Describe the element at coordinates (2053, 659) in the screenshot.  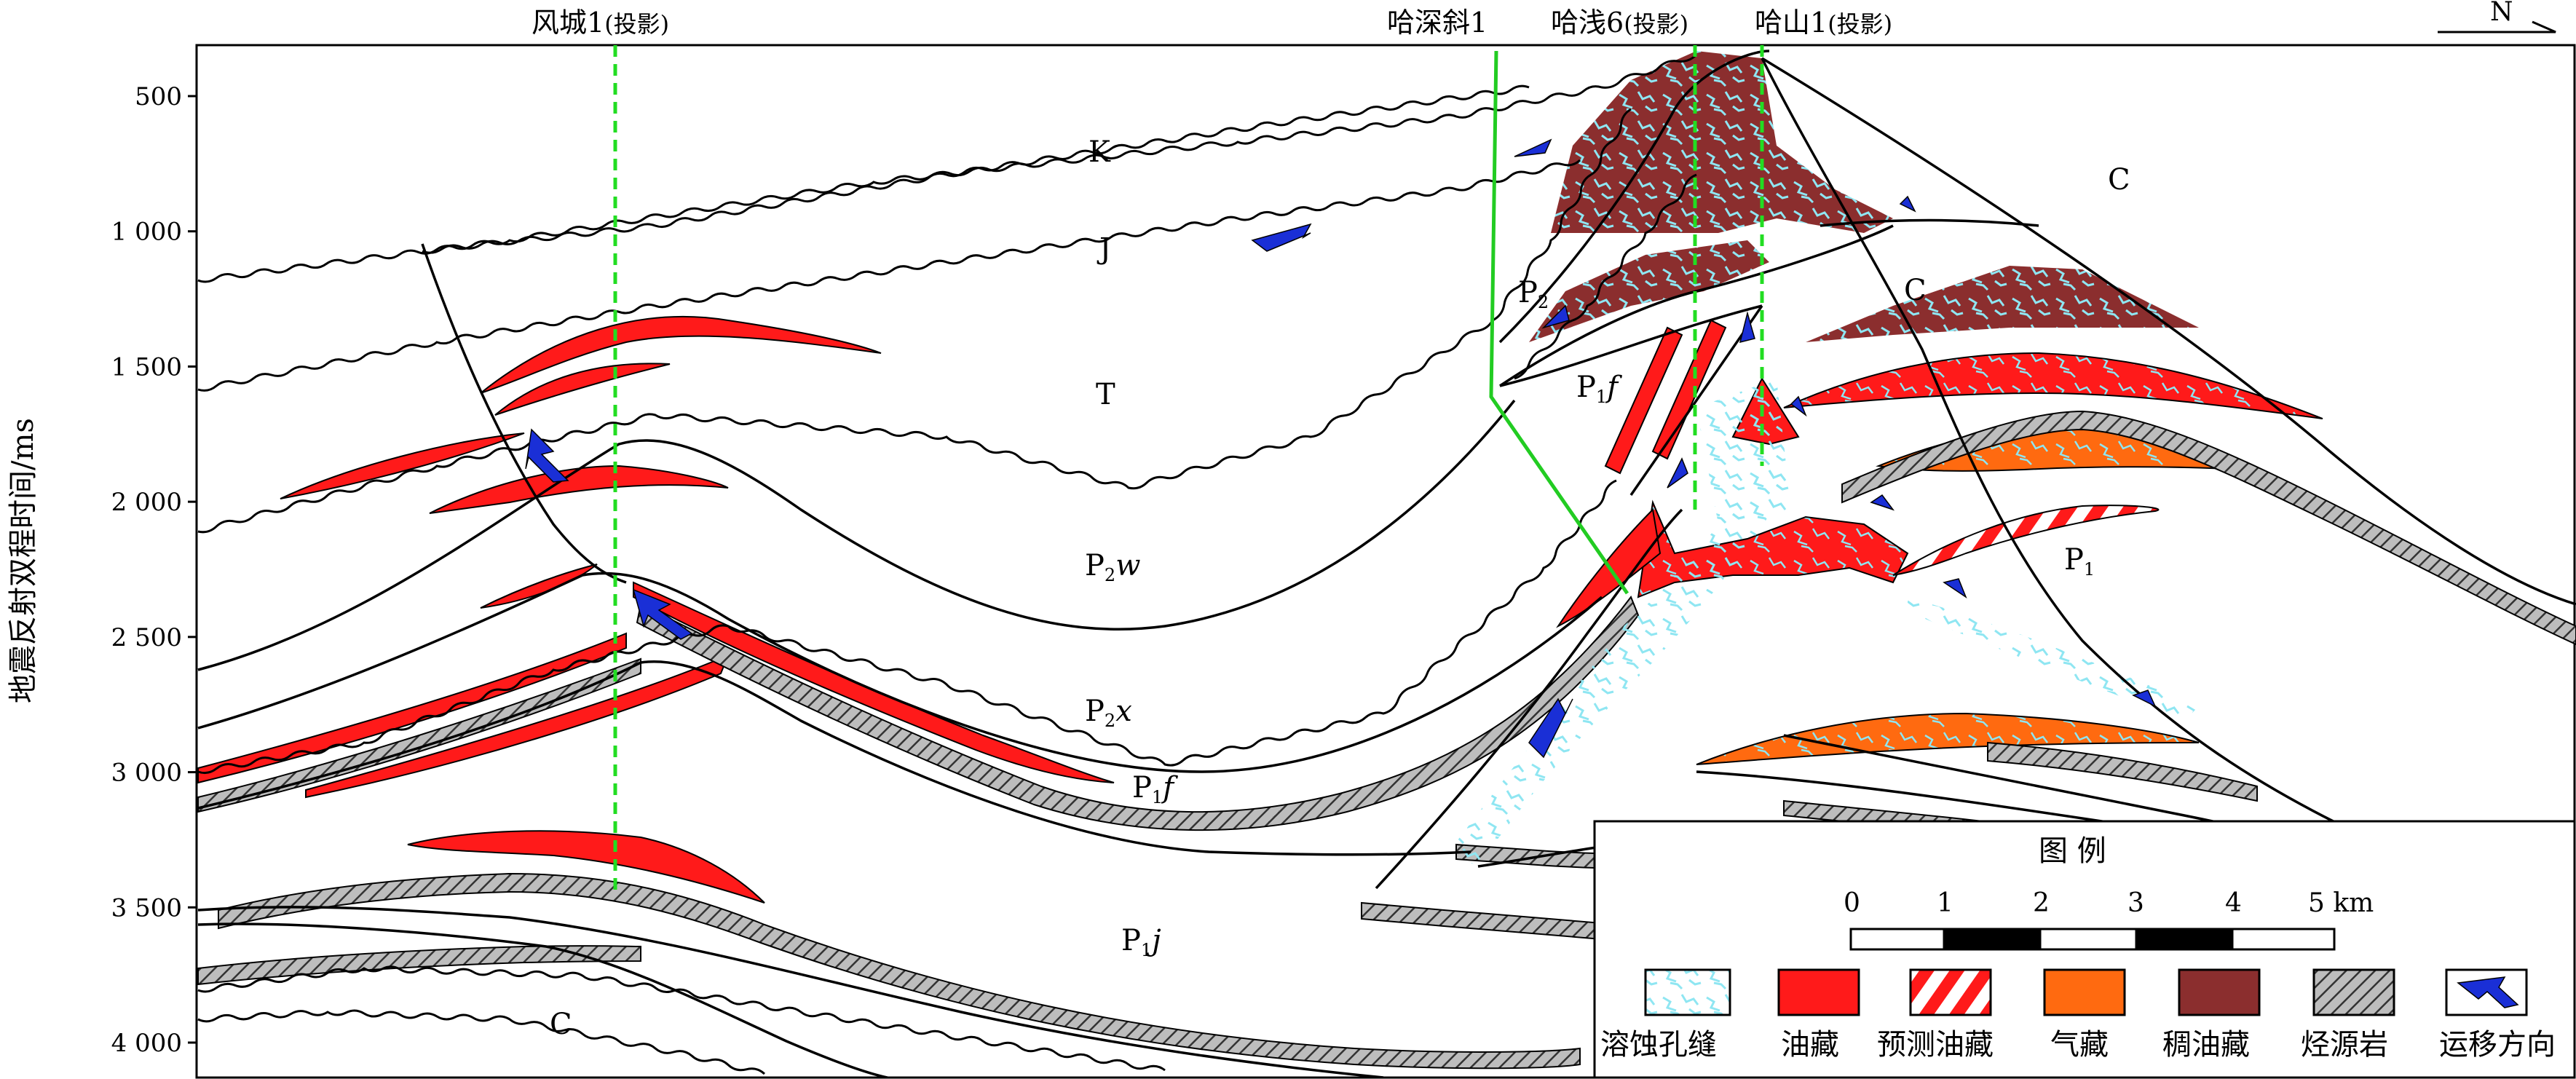
I see `fracture-zone-right` at that location.